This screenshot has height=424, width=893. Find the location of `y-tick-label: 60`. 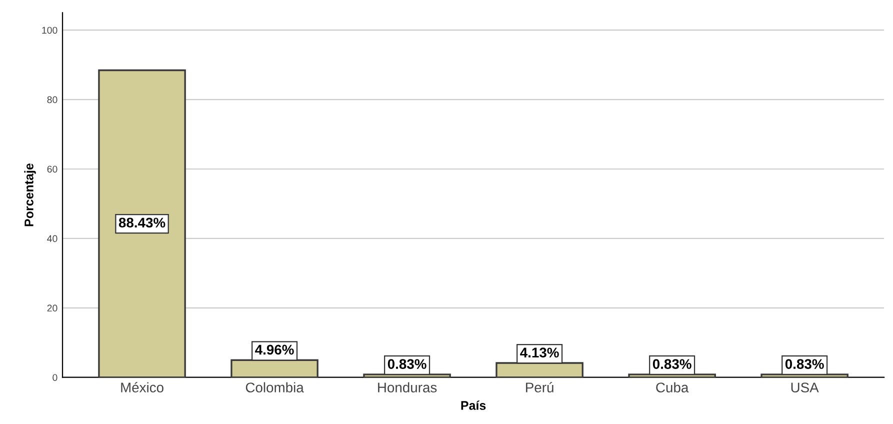

y-tick-label: 60 is located at coordinates (52, 169).